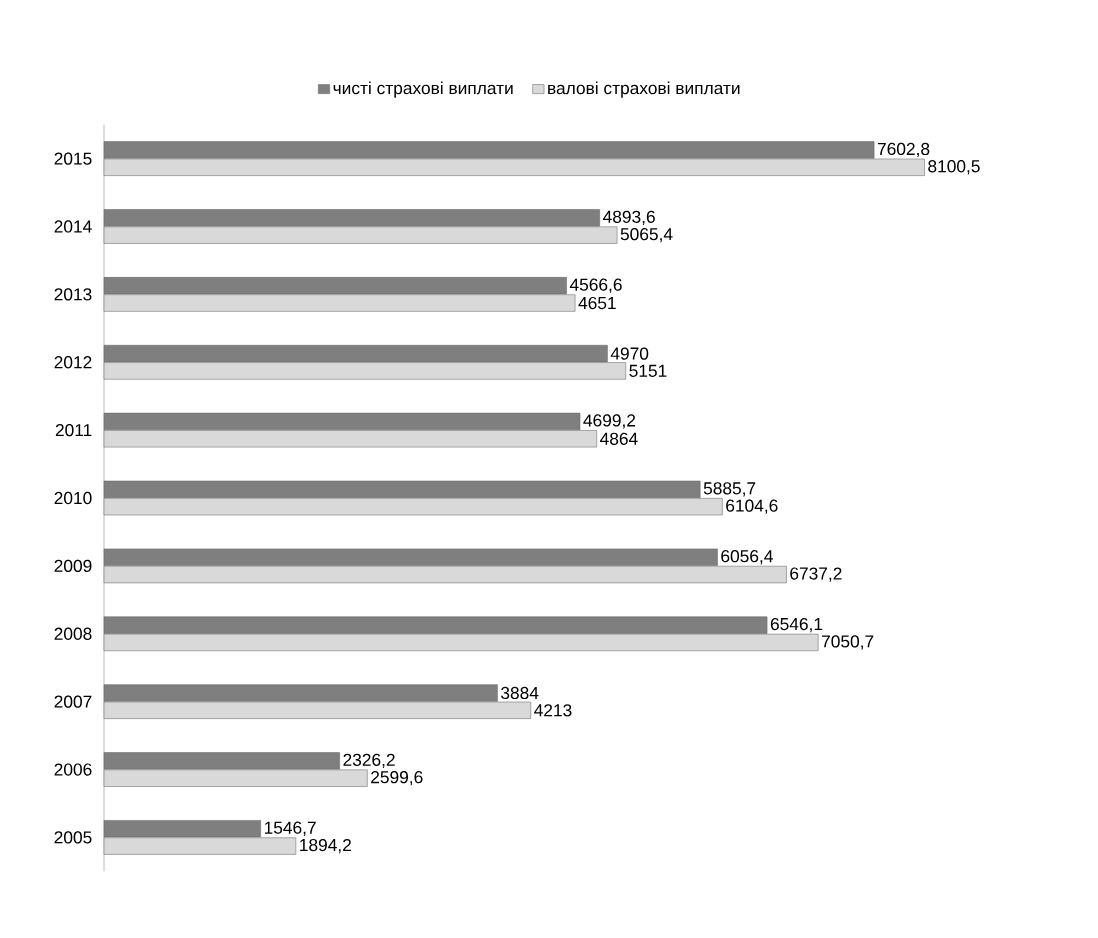  I want to click on data-label: 8100,5, so click(954, 167).